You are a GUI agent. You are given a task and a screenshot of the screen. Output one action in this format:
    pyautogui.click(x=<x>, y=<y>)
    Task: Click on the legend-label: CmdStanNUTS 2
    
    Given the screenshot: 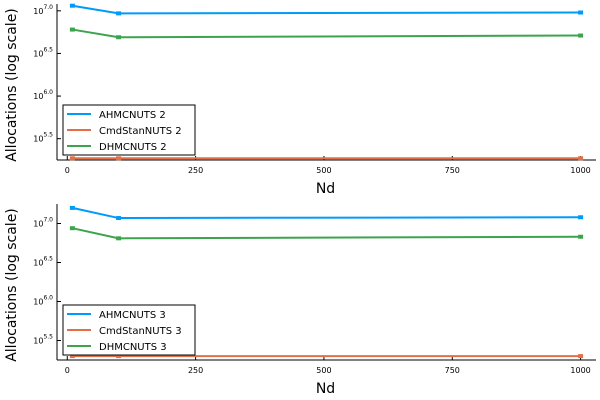 What is the action you would take?
    pyautogui.click(x=140, y=131)
    